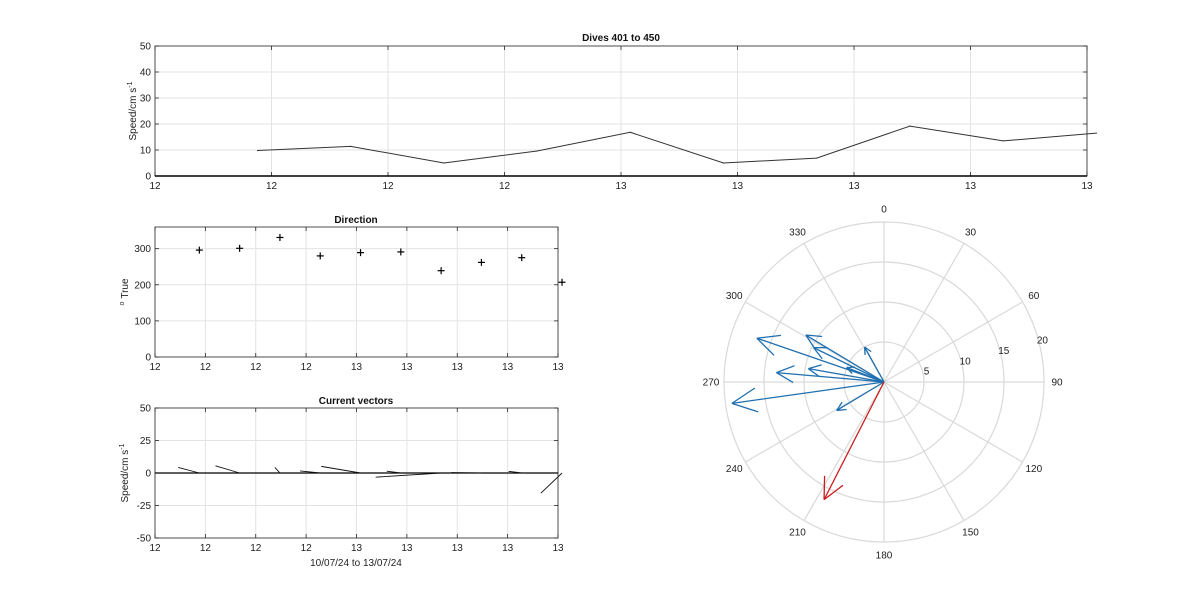 Image resolution: width=1200 pixels, height=605 pixels. What do you see at coordinates (148, 358) in the screenshot?
I see `direction-ytick-label: 0` at bounding box center [148, 358].